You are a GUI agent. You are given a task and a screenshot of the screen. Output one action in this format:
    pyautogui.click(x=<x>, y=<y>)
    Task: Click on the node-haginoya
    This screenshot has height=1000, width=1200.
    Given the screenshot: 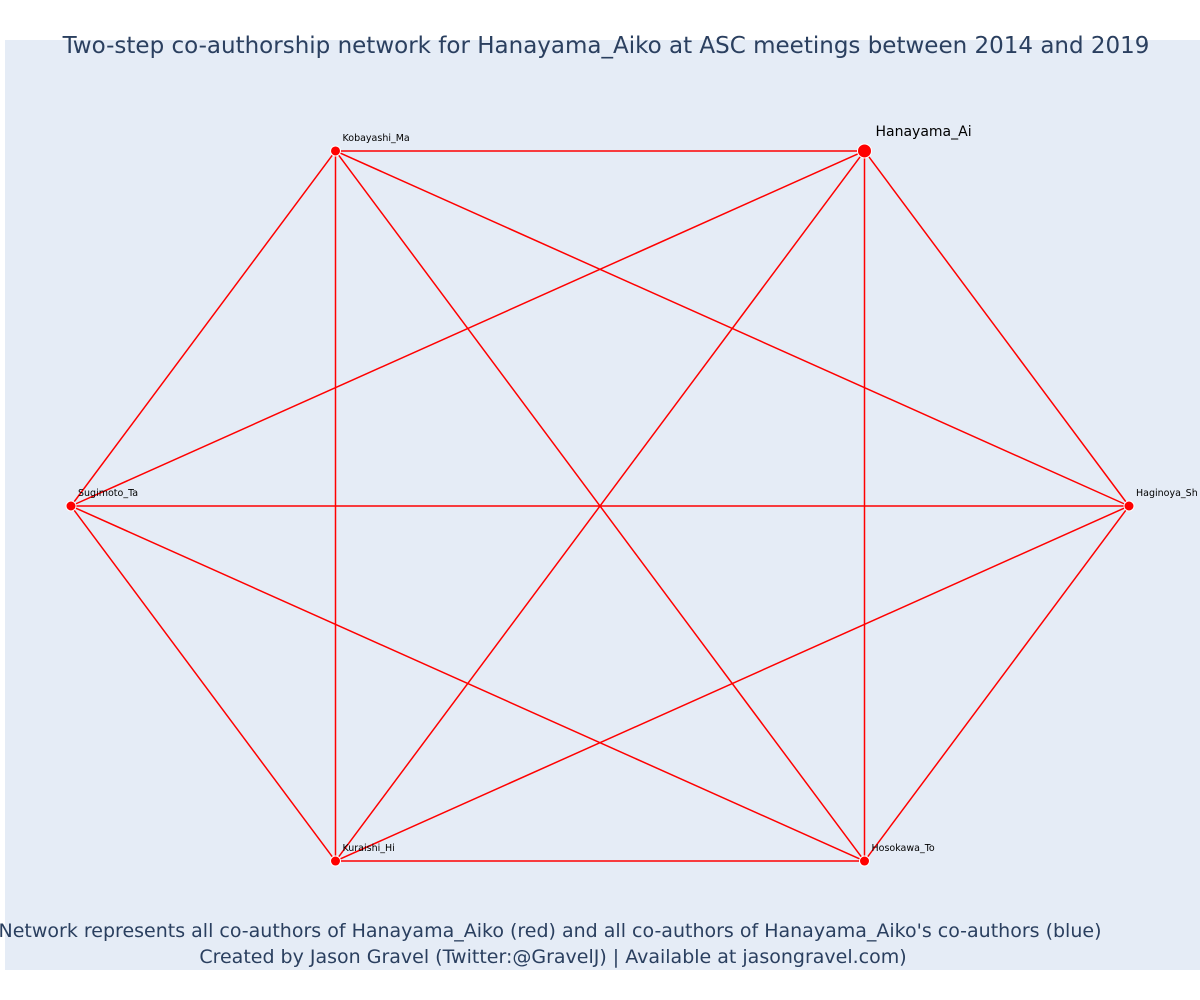 What is the action you would take?
    pyautogui.click(x=1129, y=506)
    